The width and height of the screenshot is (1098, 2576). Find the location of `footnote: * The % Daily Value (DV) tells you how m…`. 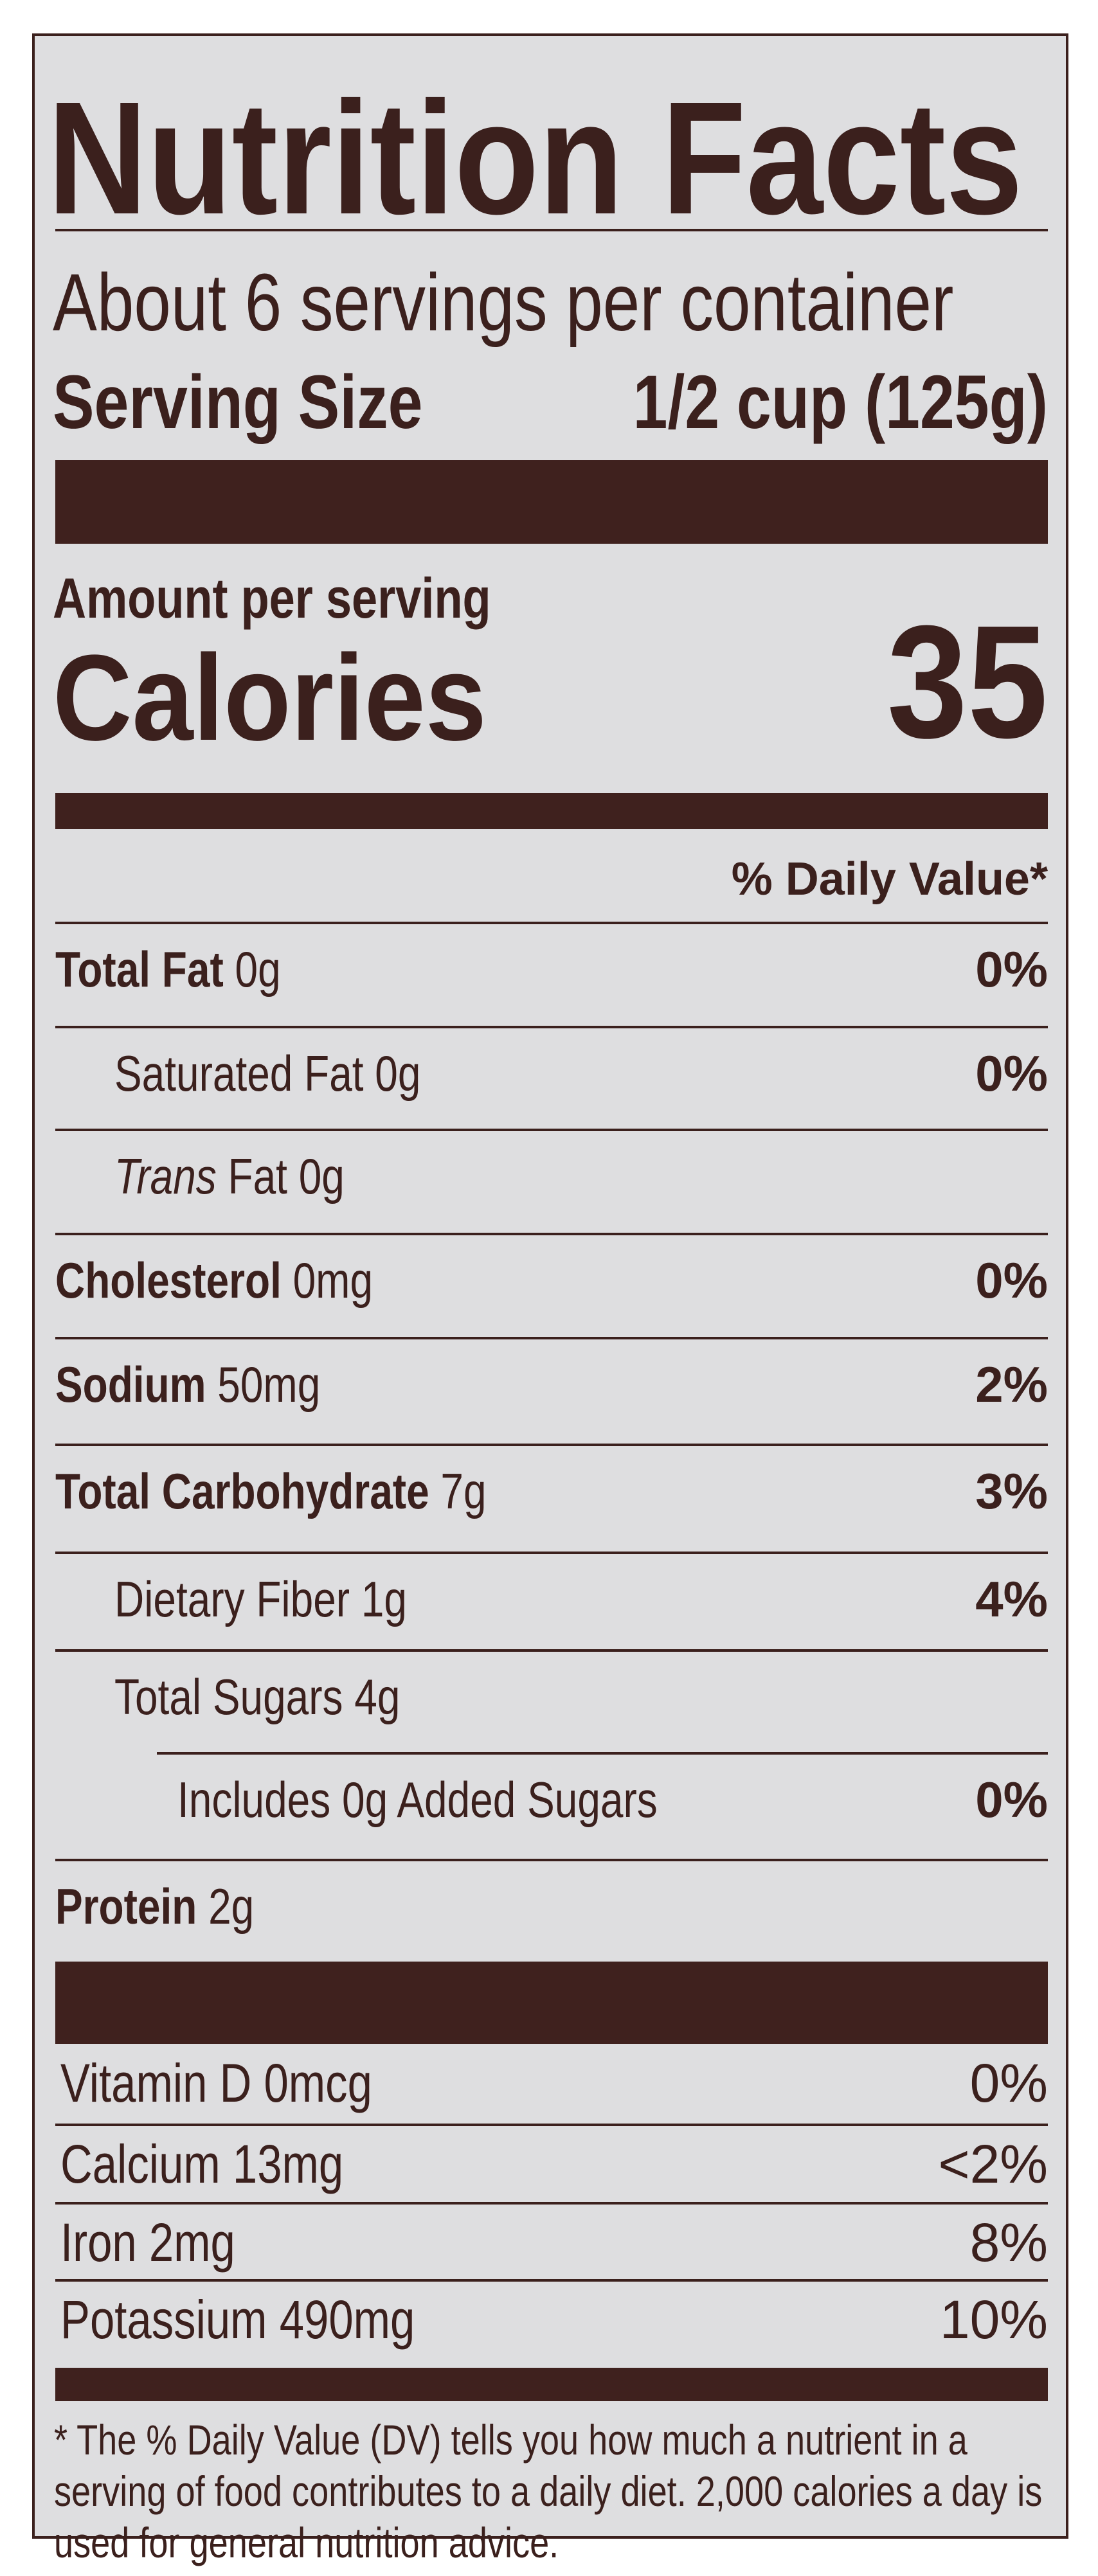

footnote: * The % Daily Value (DV) tells you how m… is located at coordinates (549, 2491).